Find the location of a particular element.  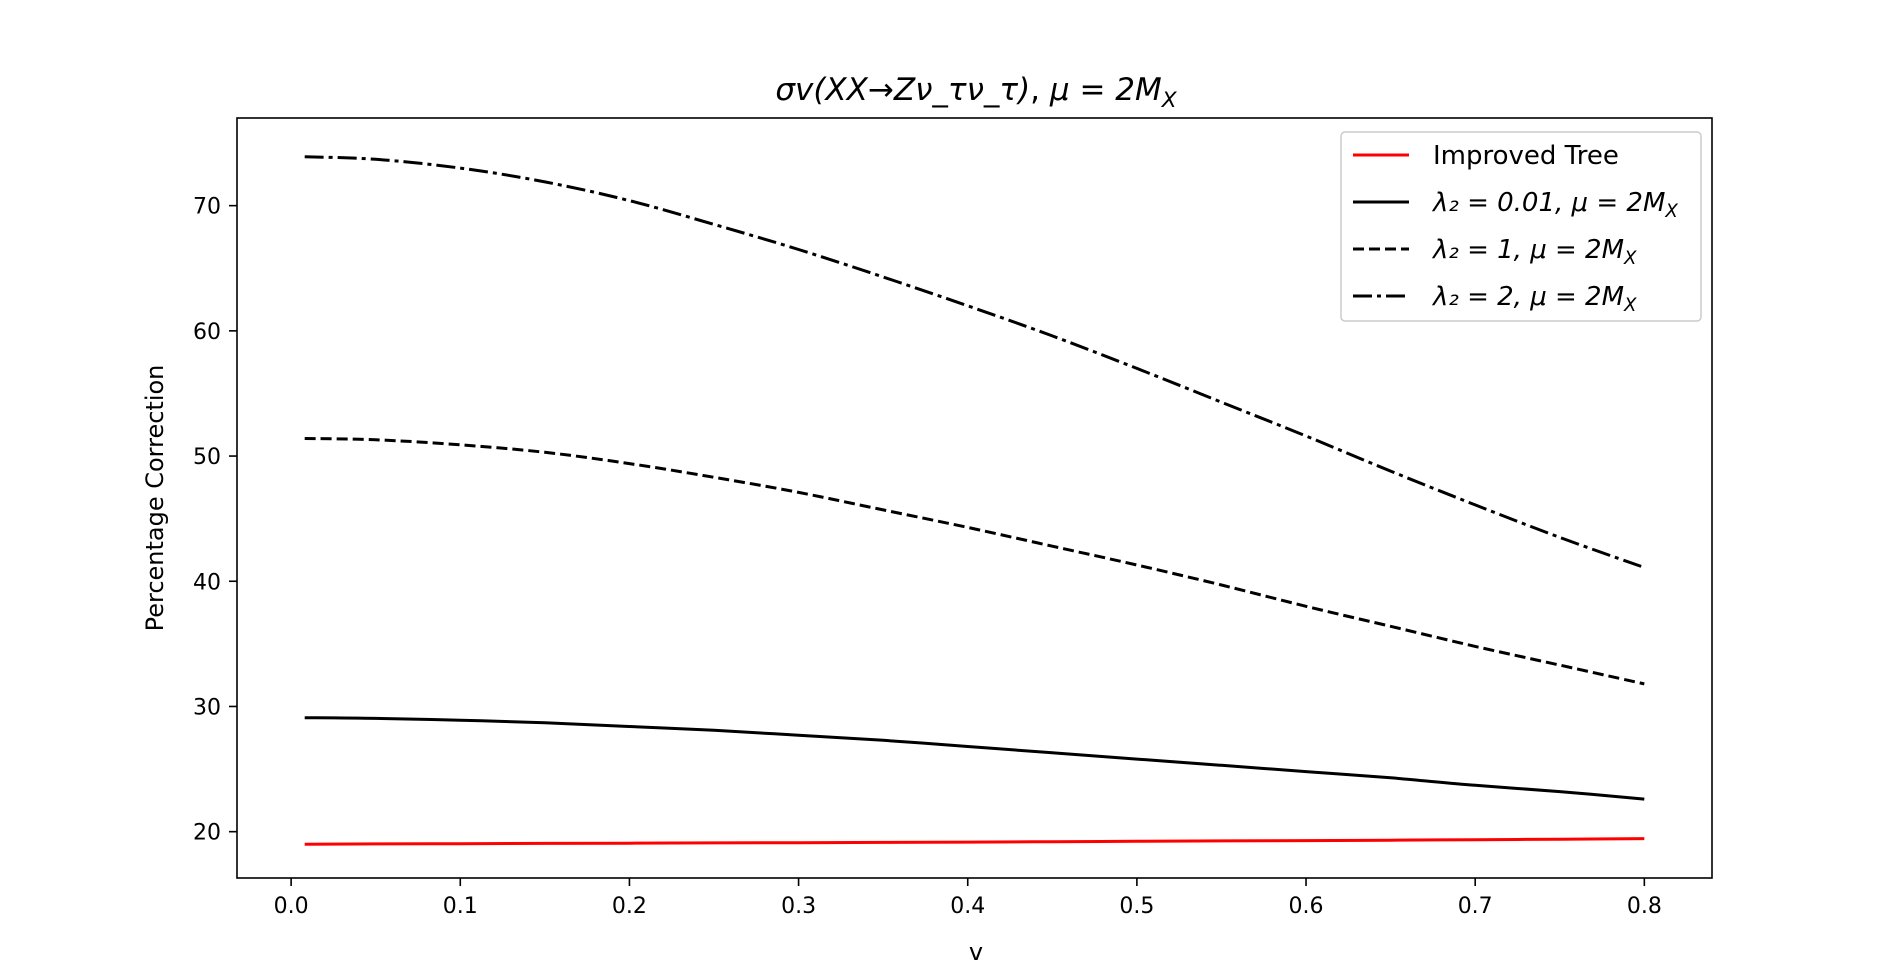

x-axis: 0.0 0.1 0.2 0.3 0.4 0.5 0.6 0.7 0.8 is located at coordinates (968, 898).